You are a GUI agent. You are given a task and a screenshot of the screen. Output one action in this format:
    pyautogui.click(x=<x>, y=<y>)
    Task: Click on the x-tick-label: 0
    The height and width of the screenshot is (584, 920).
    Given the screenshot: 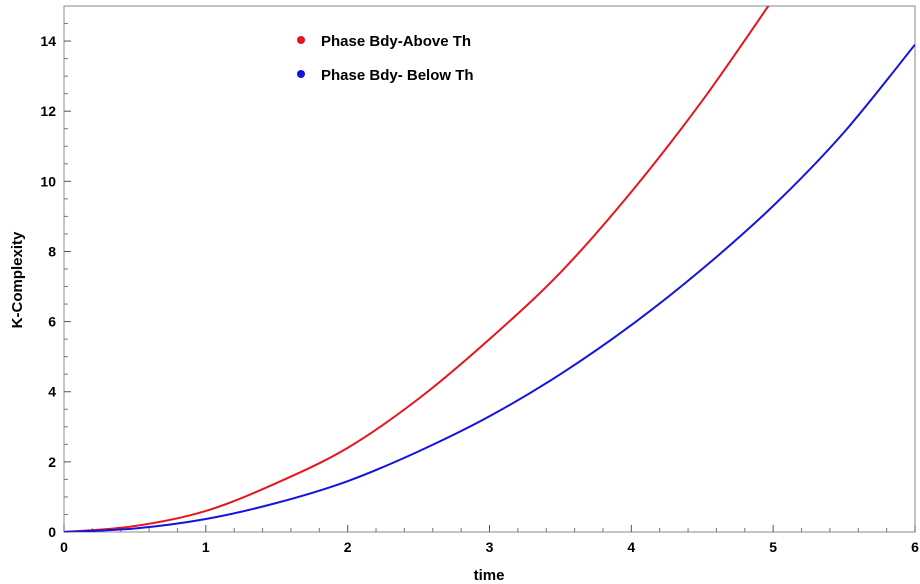 What is the action you would take?
    pyautogui.click(x=64, y=547)
    